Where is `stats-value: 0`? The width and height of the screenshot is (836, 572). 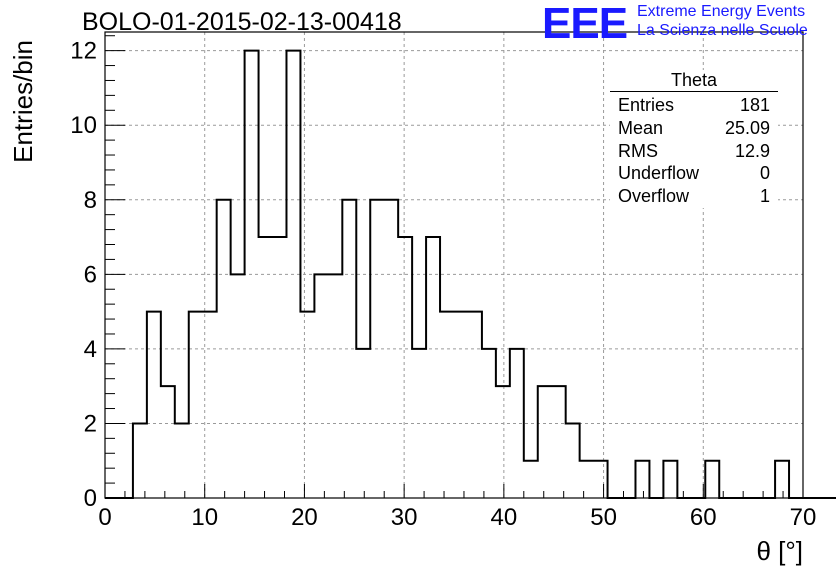
stats-value: 0 is located at coordinates (764, 173).